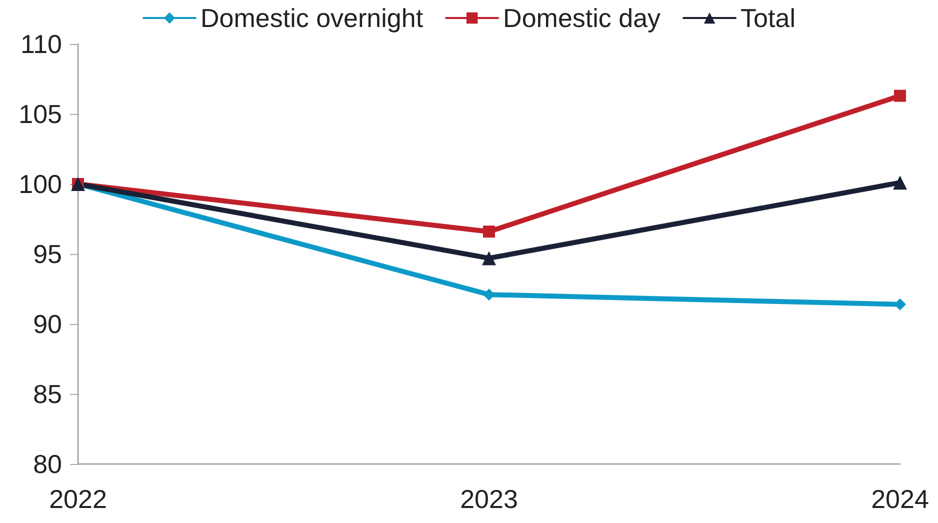 The width and height of the screenshot is (938, 523). What do you see at coordinates (41, 44) in the screenshot?
I see `y-tick-label: 110` at bounding box center [41, 44].